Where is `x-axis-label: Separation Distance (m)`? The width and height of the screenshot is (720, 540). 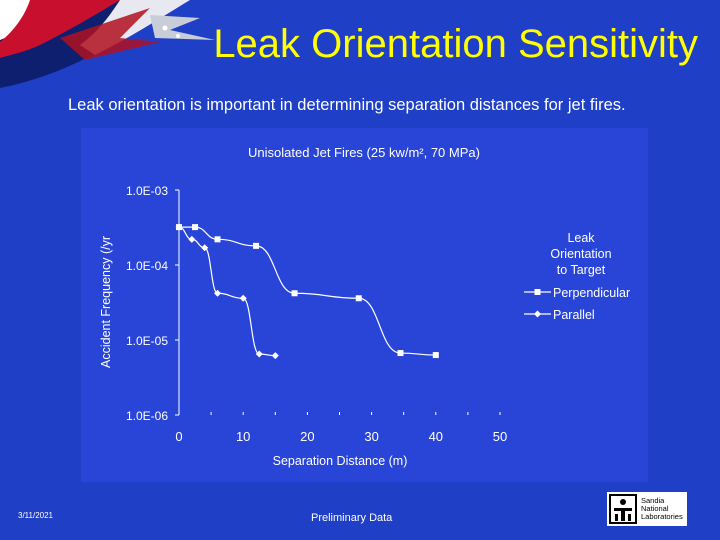
x-axis-label: Separation Distance (m) is located at coordinates (340, 461).